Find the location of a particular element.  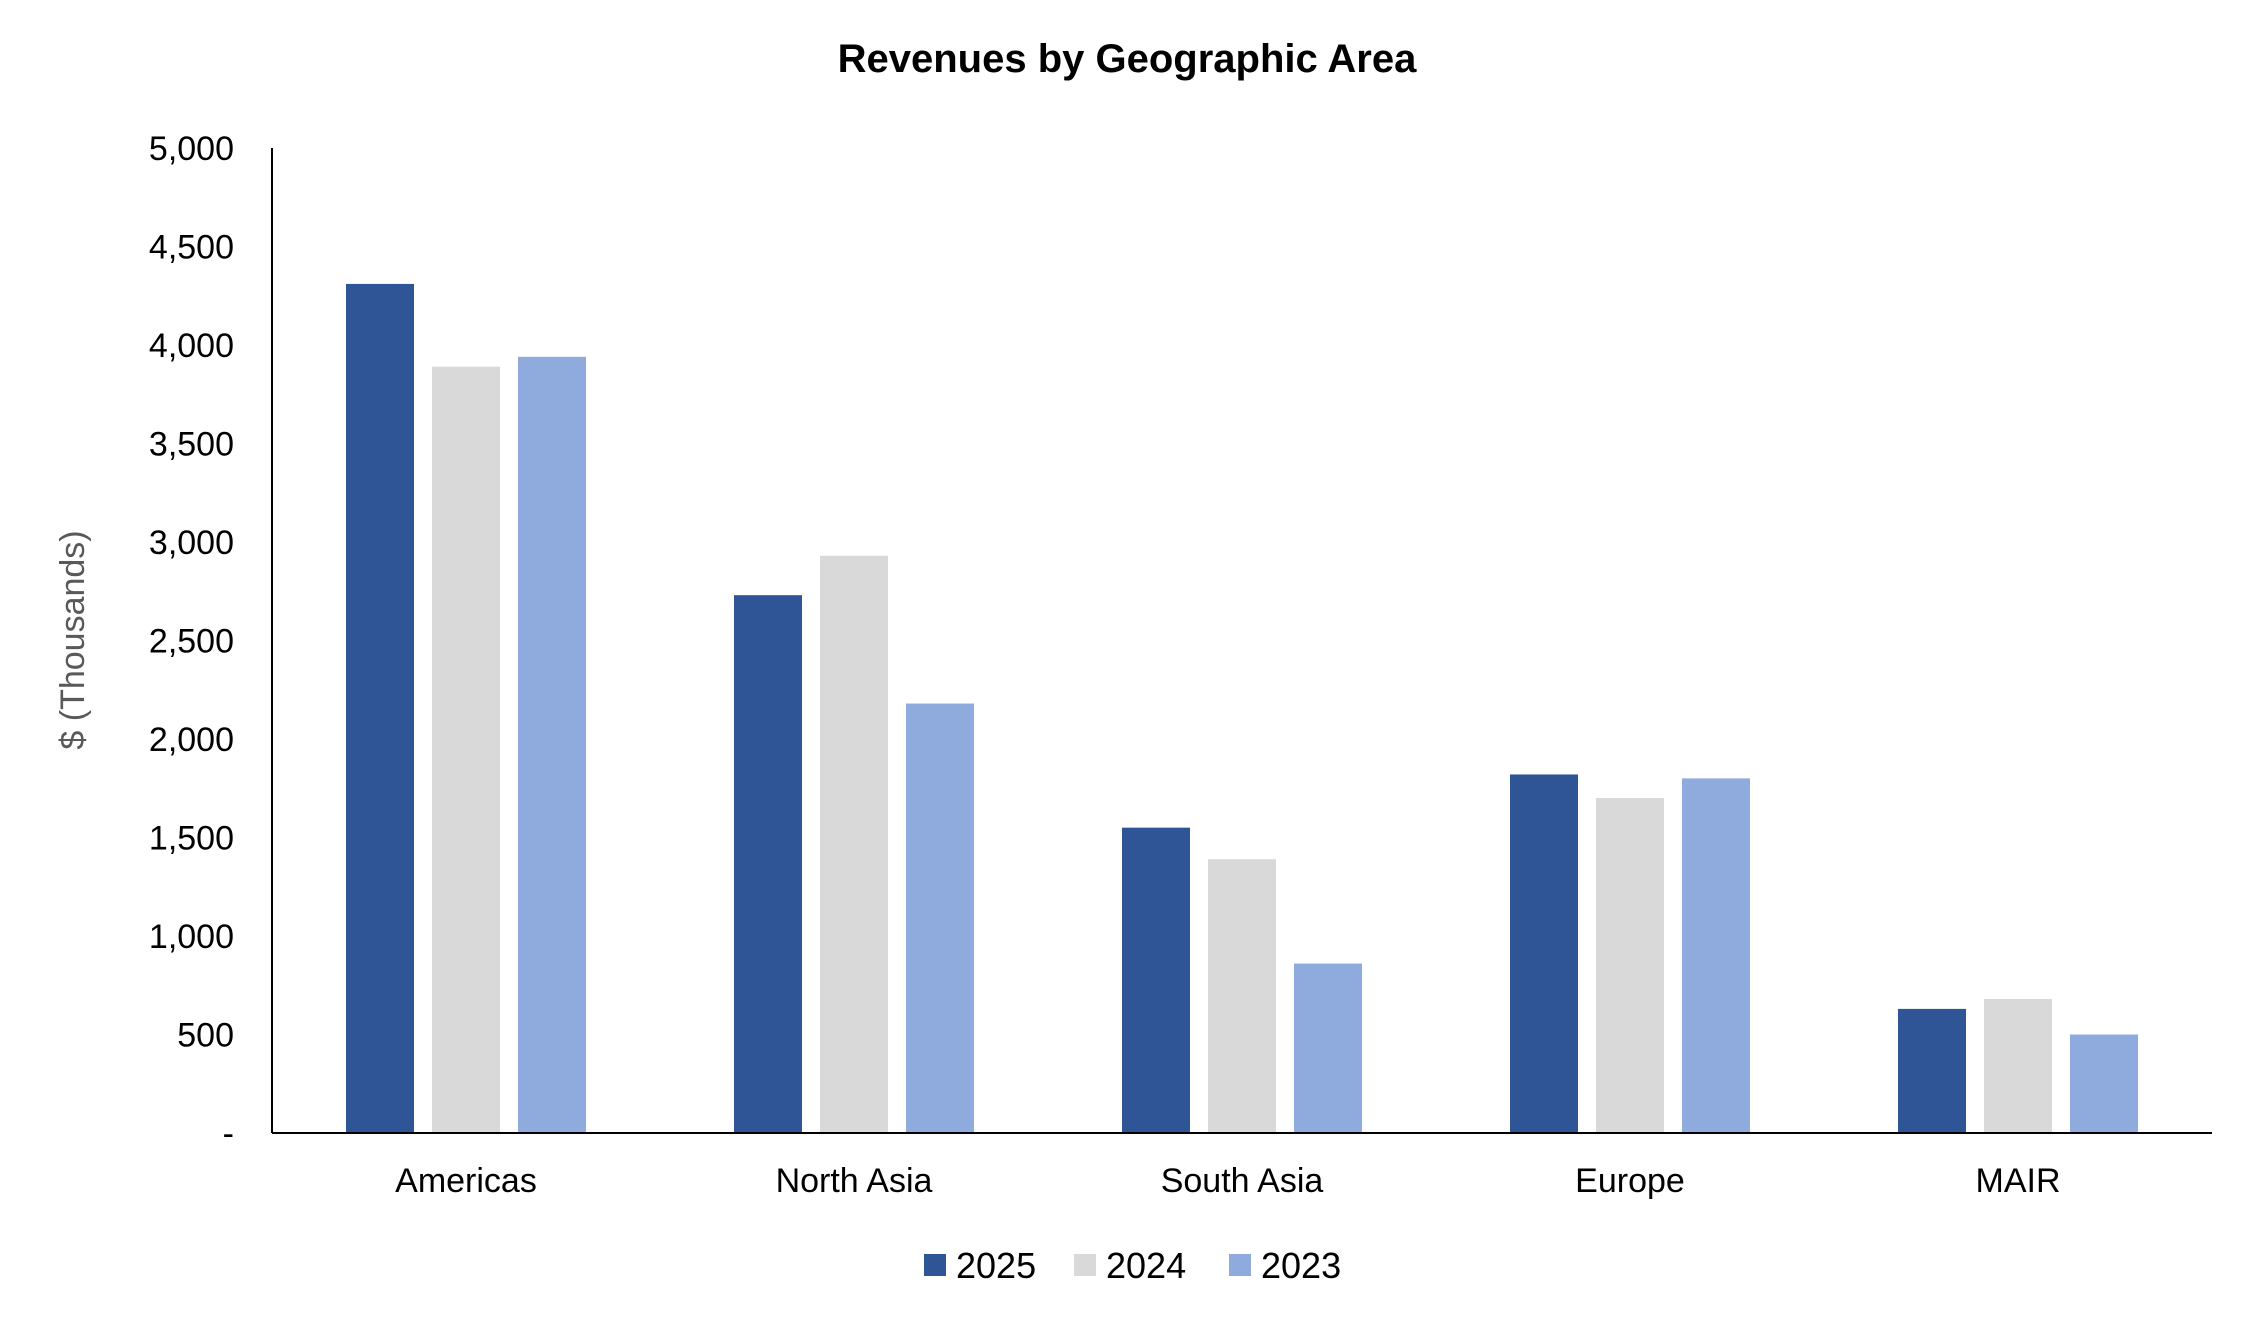

y-tick-label: 3,500 is located at coordinates (191, 445).